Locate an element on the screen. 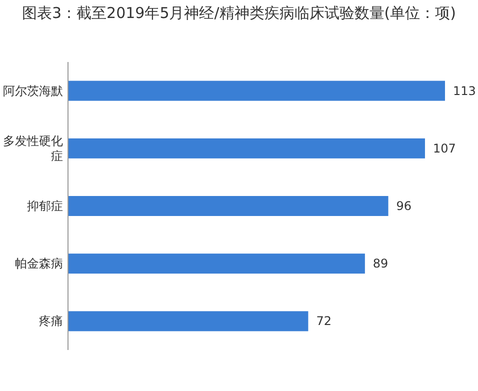 The width and height of the screenshot is (478, 391). y-tick-label: 疼痛 is located at coordinates (51, 321).